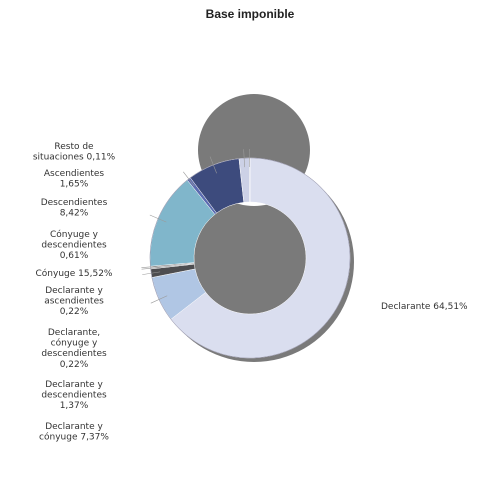  What do you see at coordinates (74, 158) in the screenshot?
I see `slice-label-line: situaciones 0,11%` at bounding box center [74, 158].